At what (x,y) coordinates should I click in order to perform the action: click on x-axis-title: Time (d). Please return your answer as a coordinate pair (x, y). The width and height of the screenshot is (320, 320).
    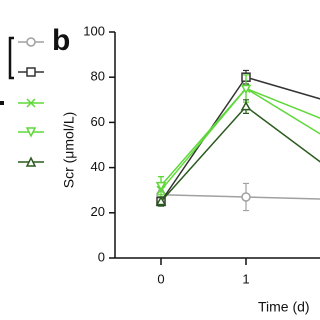
    Looking at the image, I should click on (284, 307).